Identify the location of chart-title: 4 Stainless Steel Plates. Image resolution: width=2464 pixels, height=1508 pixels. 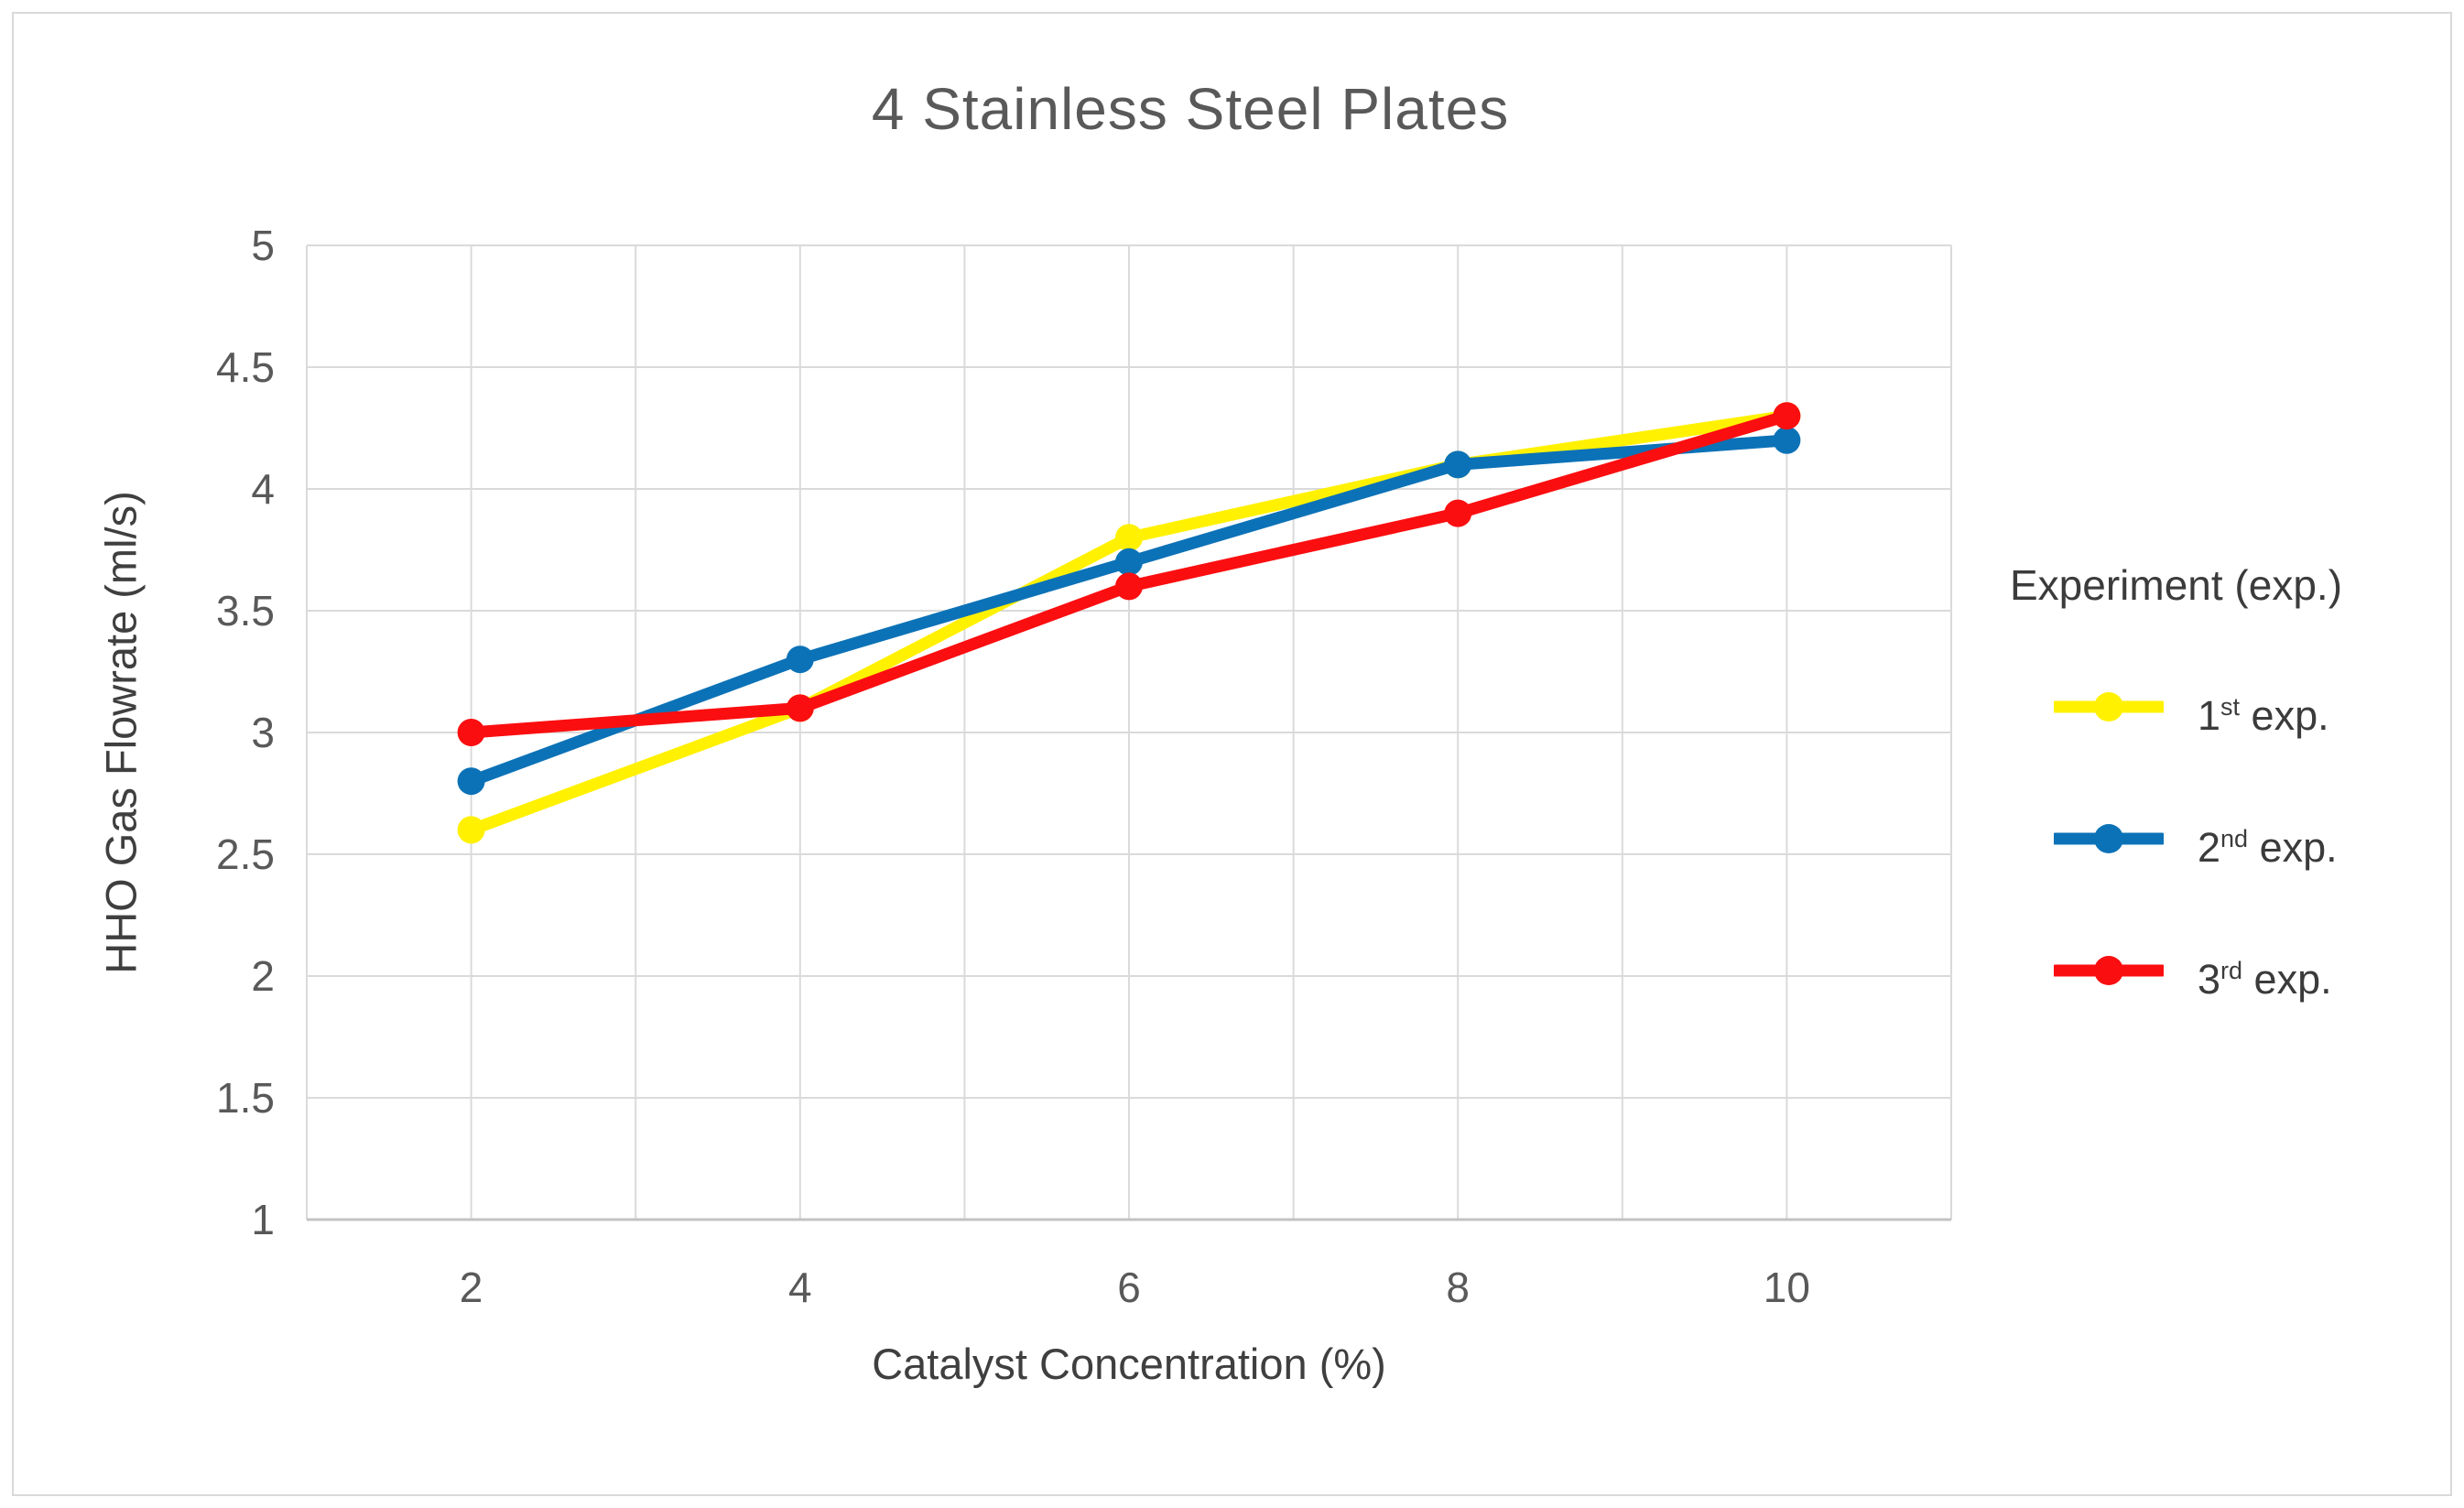
(1190, 109).